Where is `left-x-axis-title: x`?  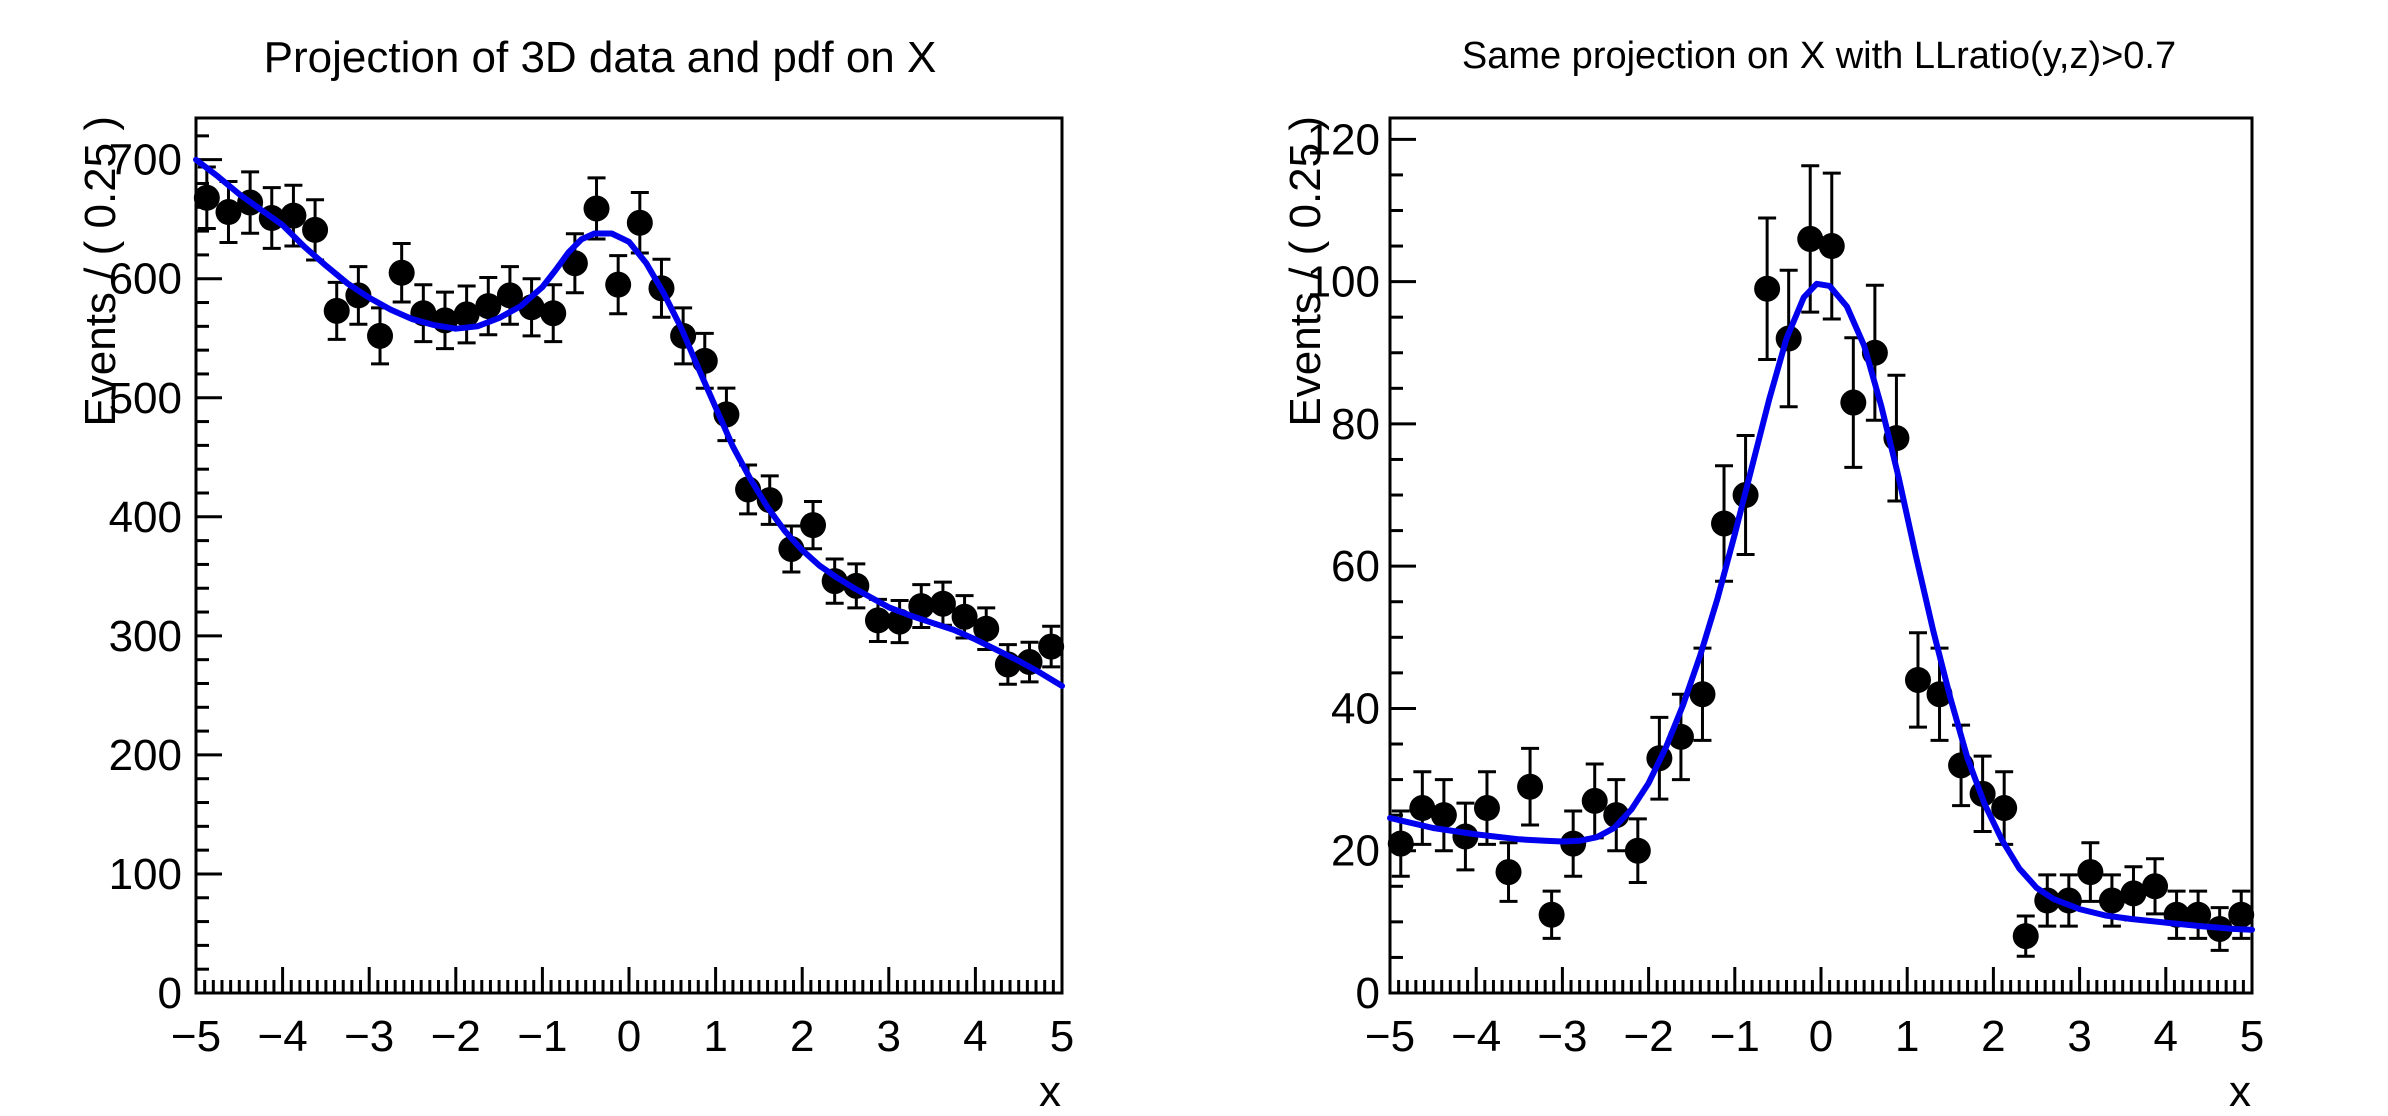
left-x-axis-title: x is located at coordinates (1050, 1091).